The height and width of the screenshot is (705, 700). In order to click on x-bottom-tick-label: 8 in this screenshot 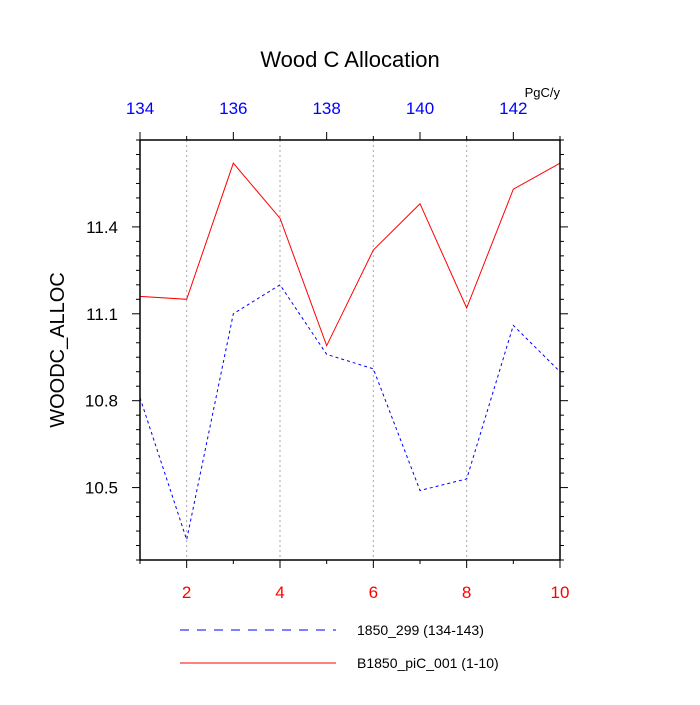, I will do `click(466, 592)`.